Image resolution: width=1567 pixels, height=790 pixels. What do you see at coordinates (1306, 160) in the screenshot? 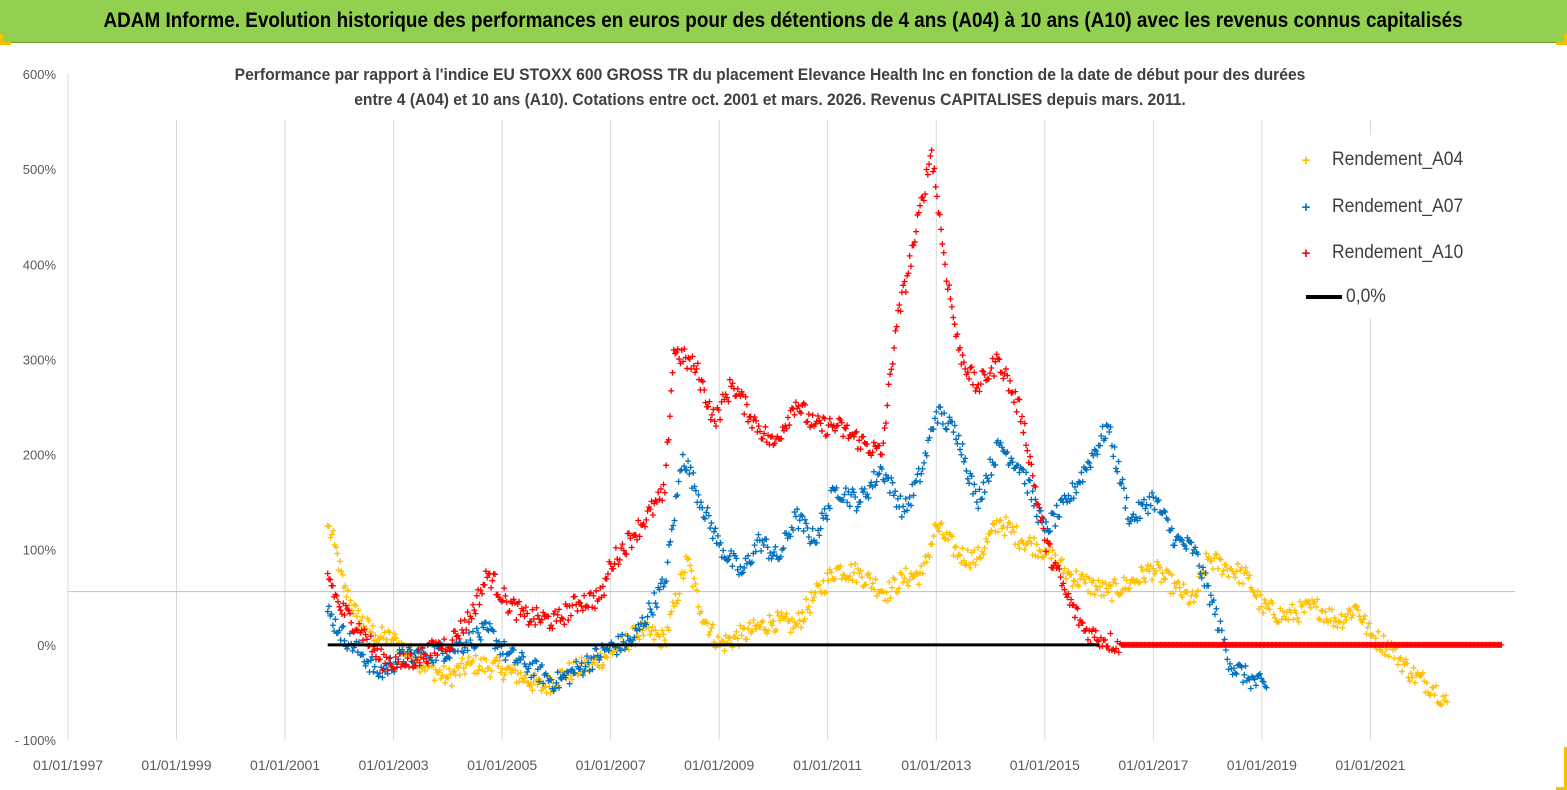
I see `legend-marker-a04: +` at bounding box center [1306, 160].